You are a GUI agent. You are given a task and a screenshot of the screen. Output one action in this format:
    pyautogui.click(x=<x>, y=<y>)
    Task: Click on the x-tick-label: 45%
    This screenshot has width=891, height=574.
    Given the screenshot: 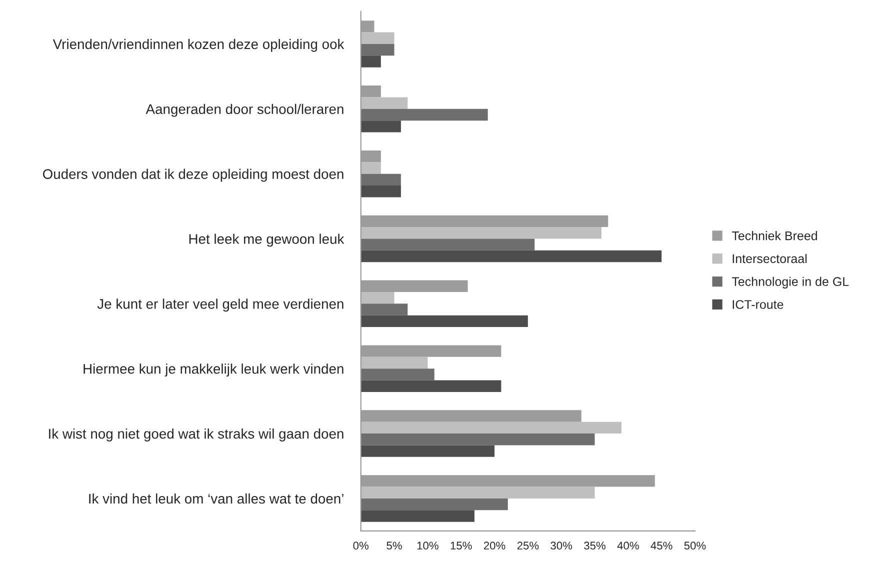 What is the action you would take?
    pyautogui.click(x=661, y=546)
    